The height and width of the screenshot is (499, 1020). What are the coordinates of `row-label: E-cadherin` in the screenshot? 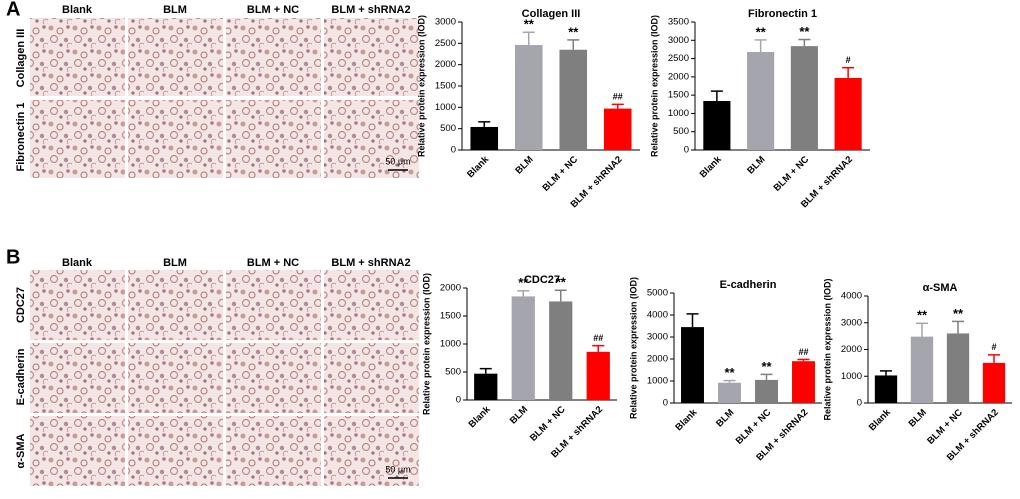 It's located at (21, 376).